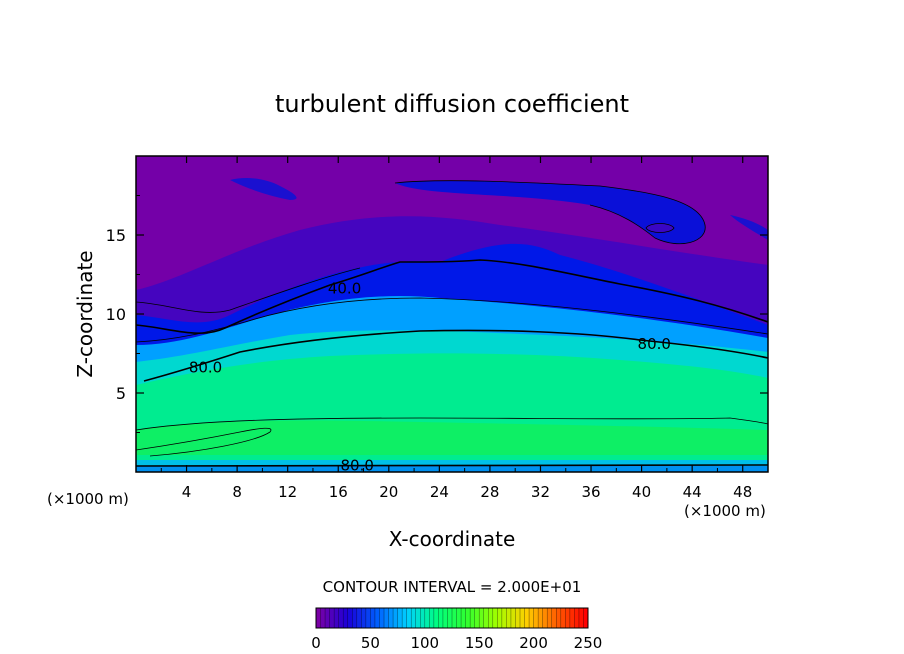 This screenshot has height=654, width=904. Describe the element at coordinates (88, 499) in the screenshot. I see `x-unit-left: (×1000 m)` at that location.